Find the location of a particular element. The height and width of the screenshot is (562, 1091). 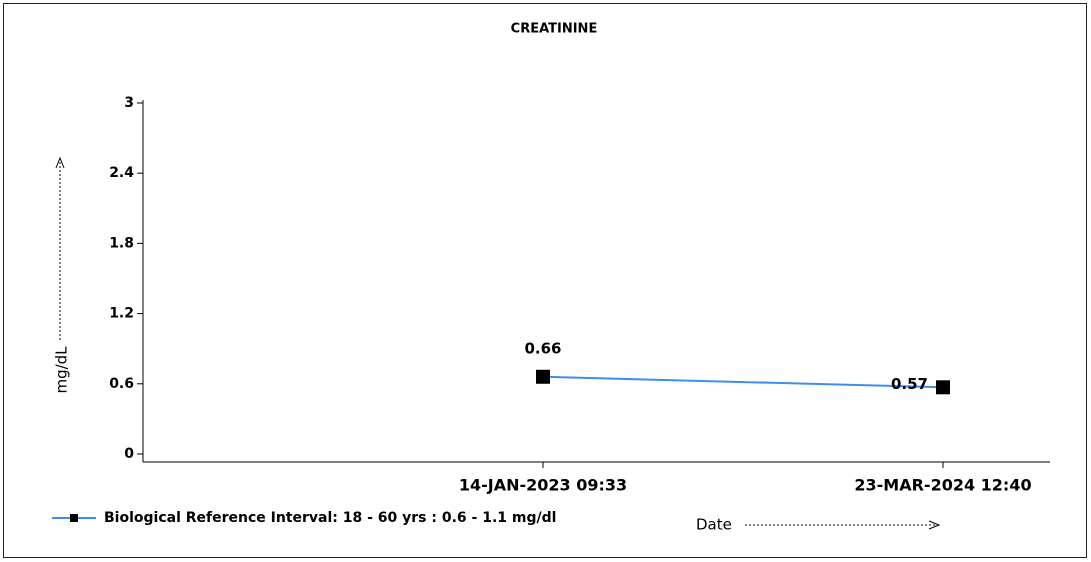

y-label-arrowhead is located at coordinates (60, 162).